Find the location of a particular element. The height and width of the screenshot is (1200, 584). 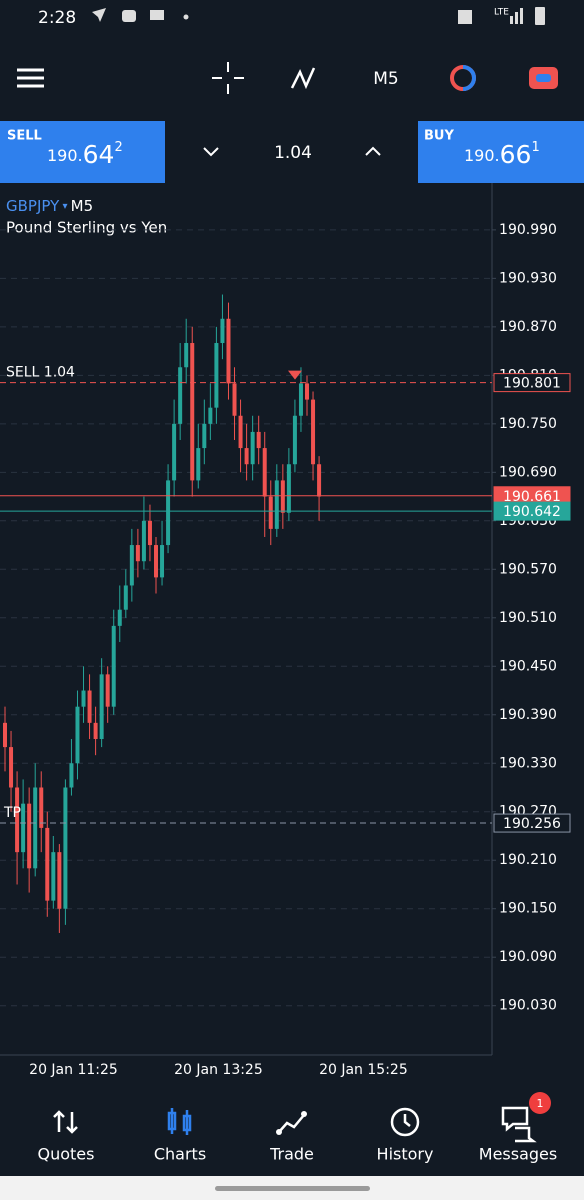

badge is located at coordinates (540, 1103).